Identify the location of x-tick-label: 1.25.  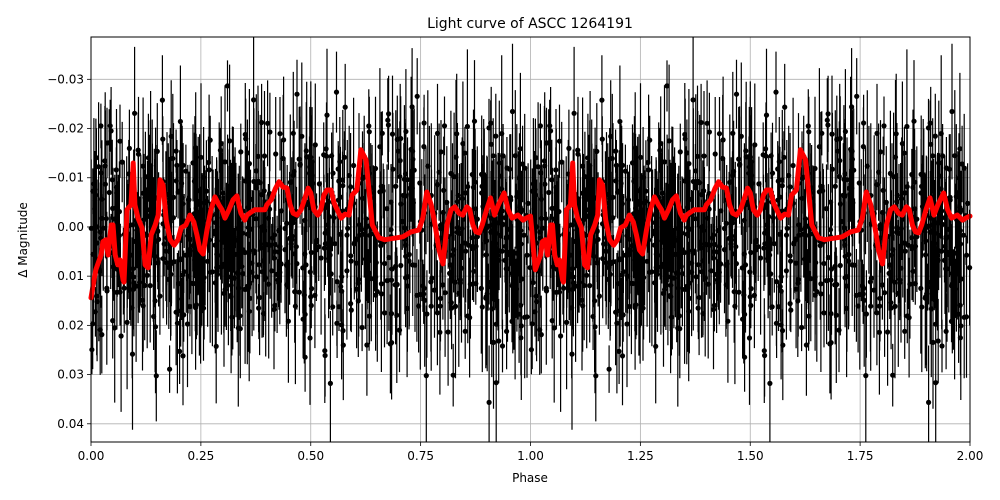
(640, 456).